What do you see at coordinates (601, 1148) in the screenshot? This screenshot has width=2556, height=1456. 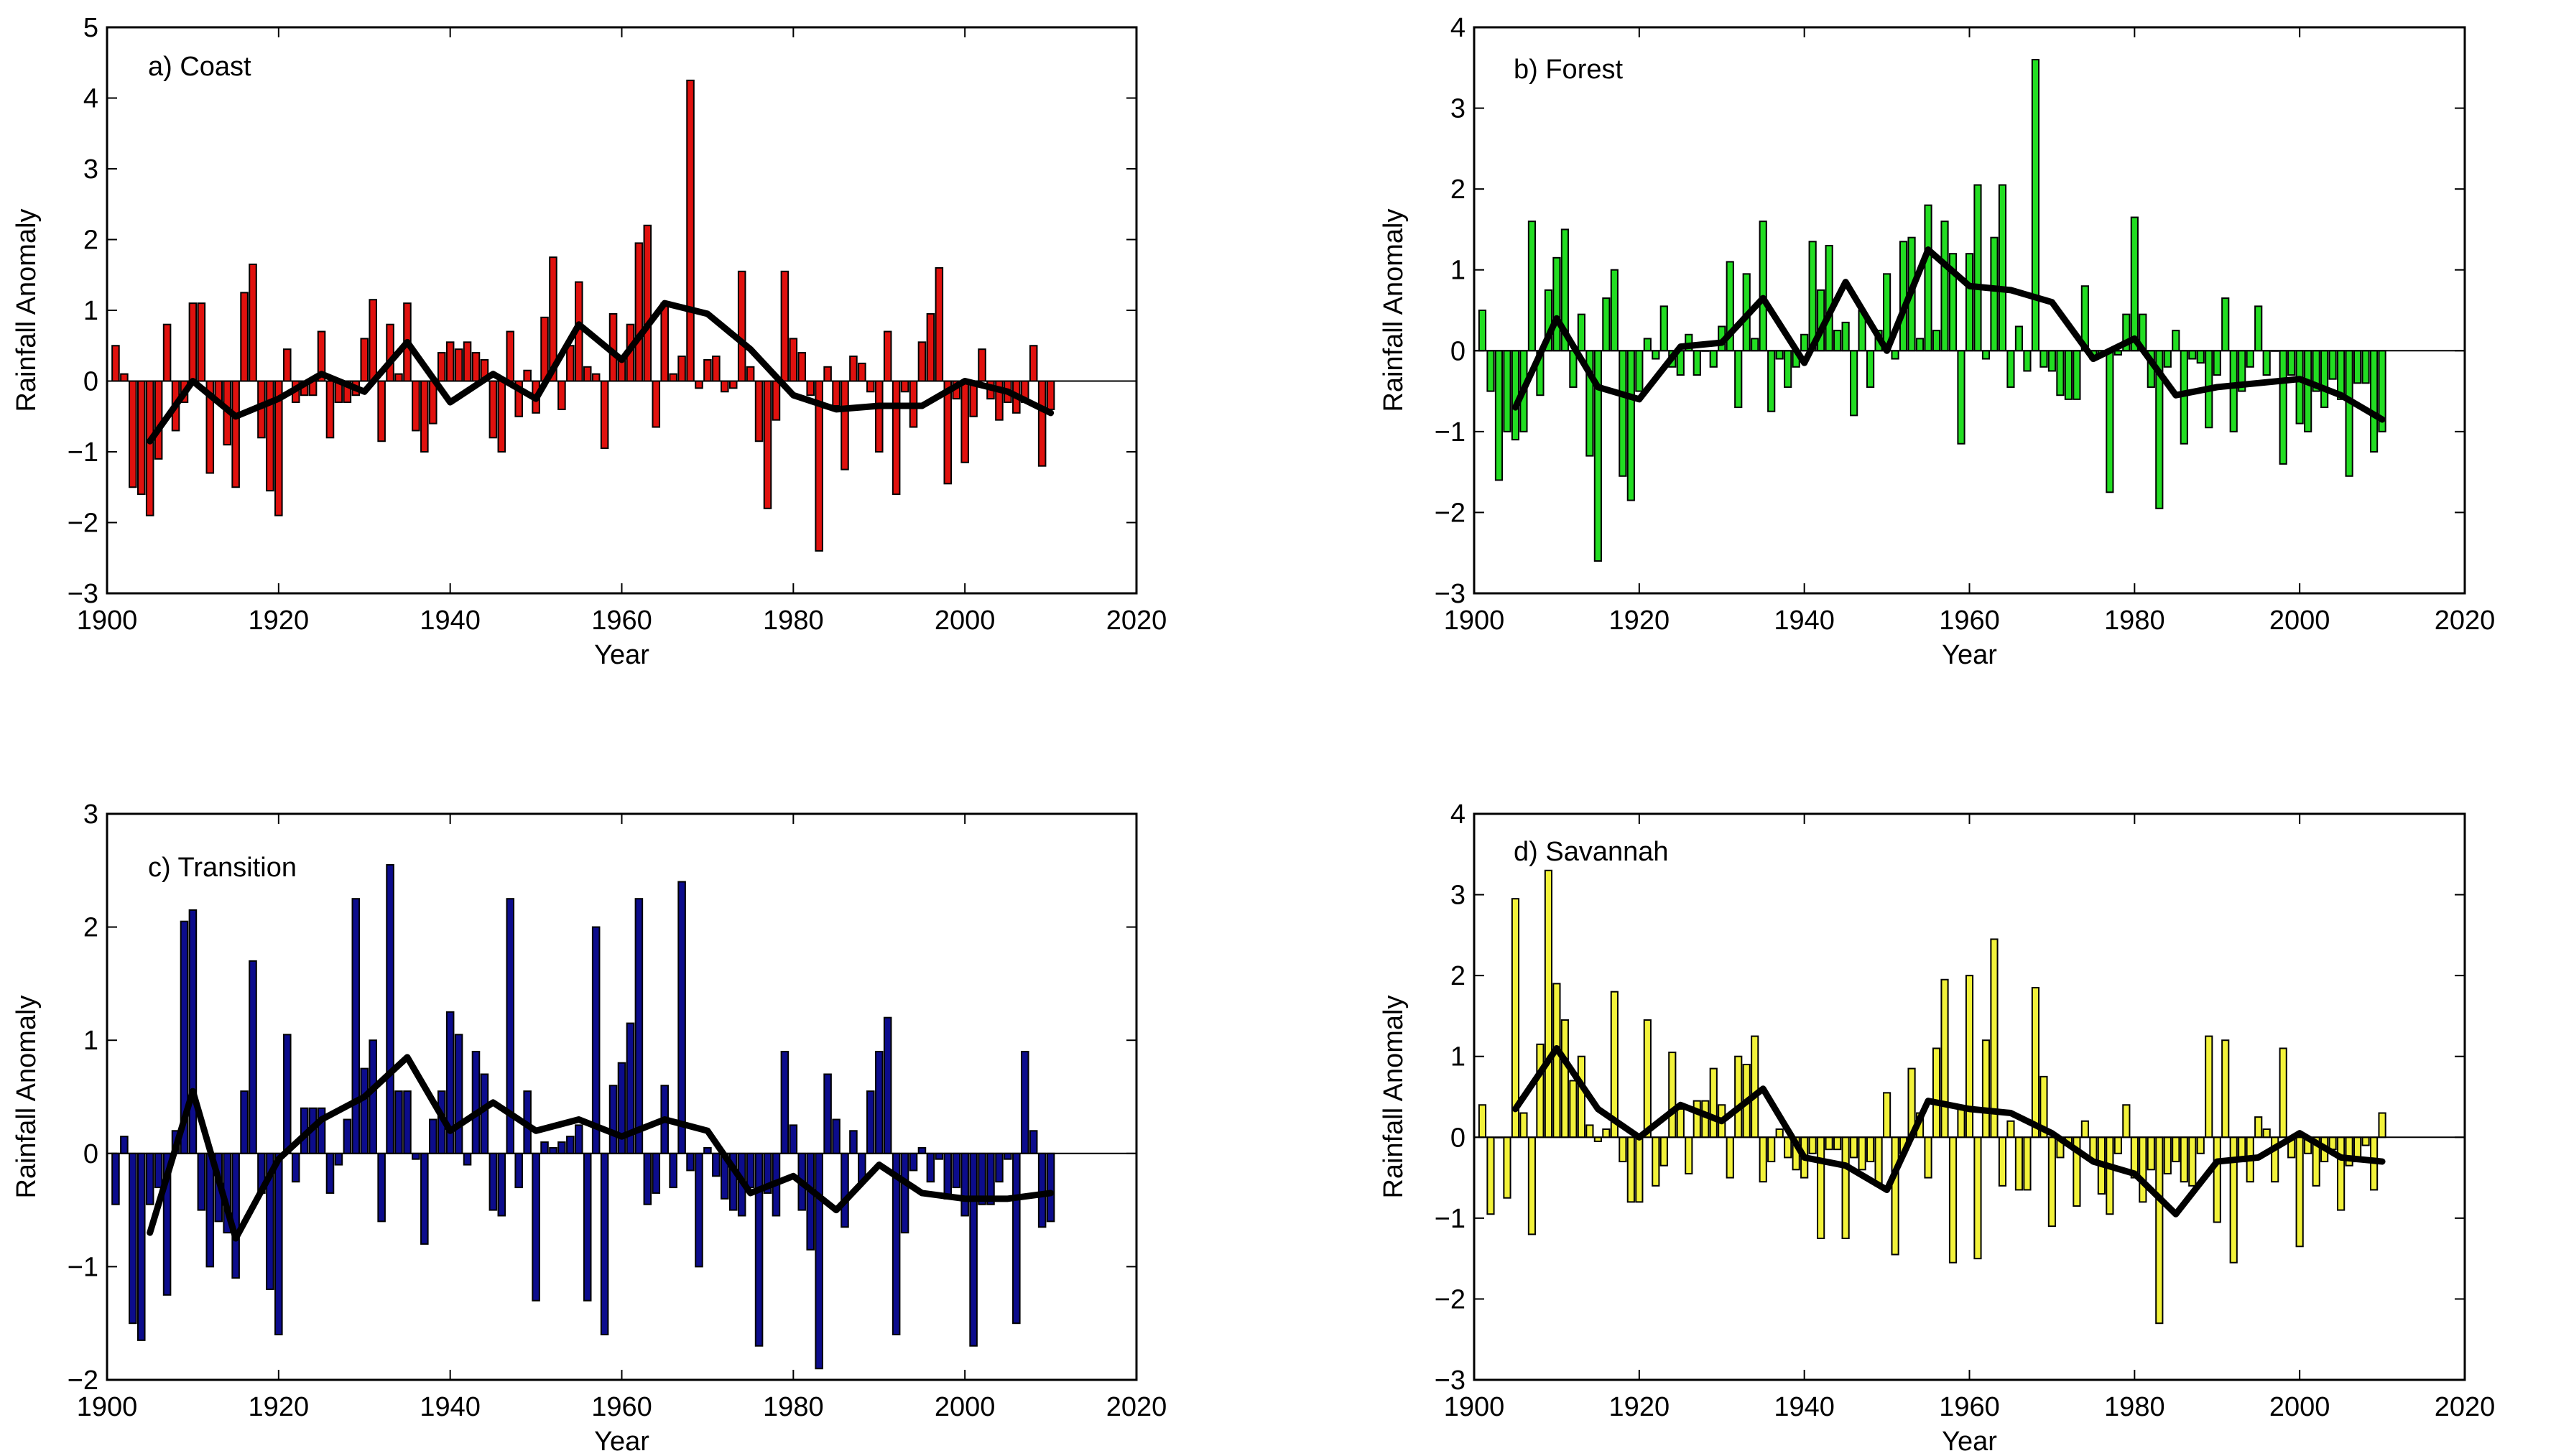 I see `smoothed-line` at bounding box center [601, 1148].